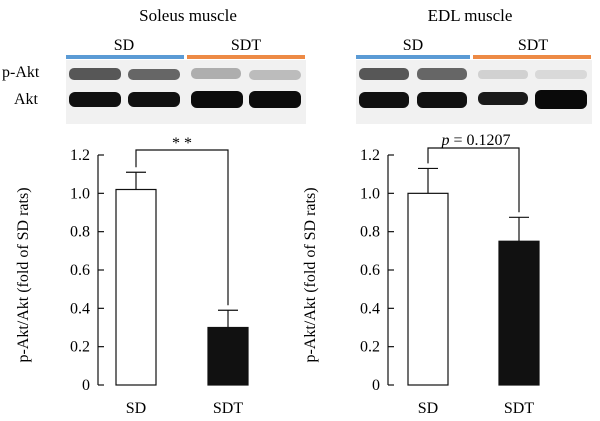 The height and width of the screenshot is (421, 600). I want to click on edl-significance-bracket, so click(473, 180).